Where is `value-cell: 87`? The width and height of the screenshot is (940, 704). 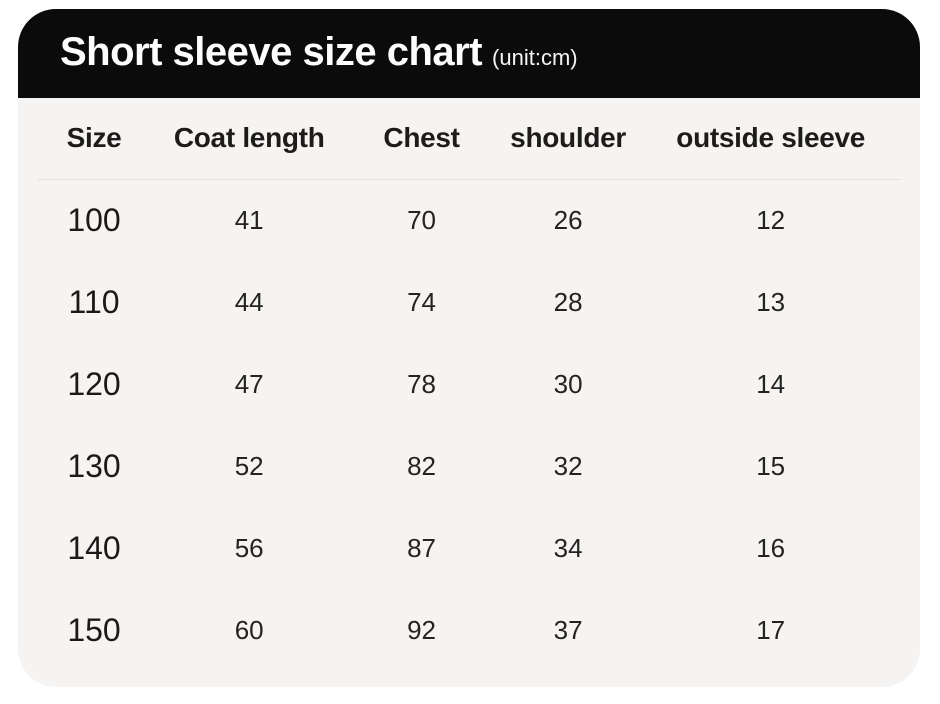
value-cell: 87 is located at coordinates (422, 547).